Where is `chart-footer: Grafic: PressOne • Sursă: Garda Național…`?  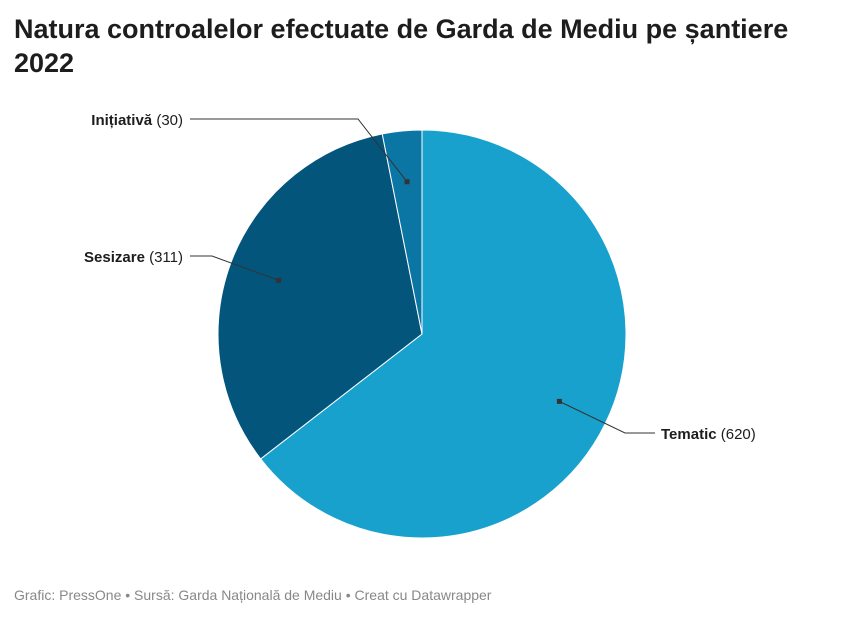
chart-footer: Grafic: PressOne • Sursă: Garda Național… is located at coordinates (253, 595).